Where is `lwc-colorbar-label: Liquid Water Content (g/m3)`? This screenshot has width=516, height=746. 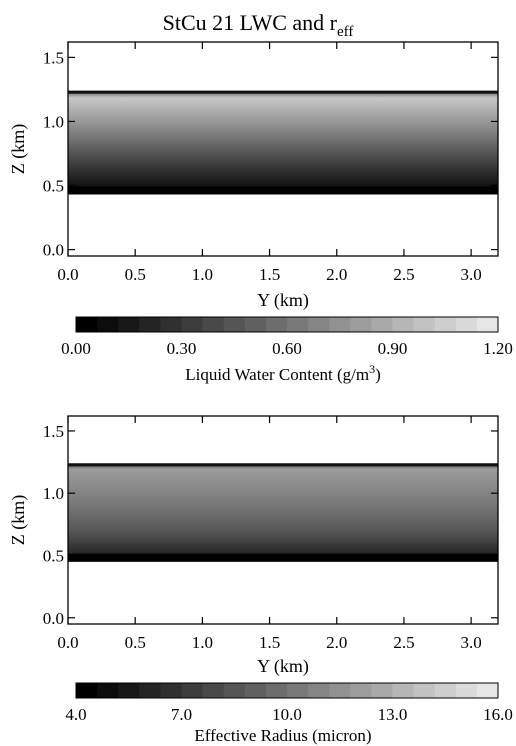
lwc-colorbar-label: Liquid Water Content (g/m3) is located at coordinates (283, 373).